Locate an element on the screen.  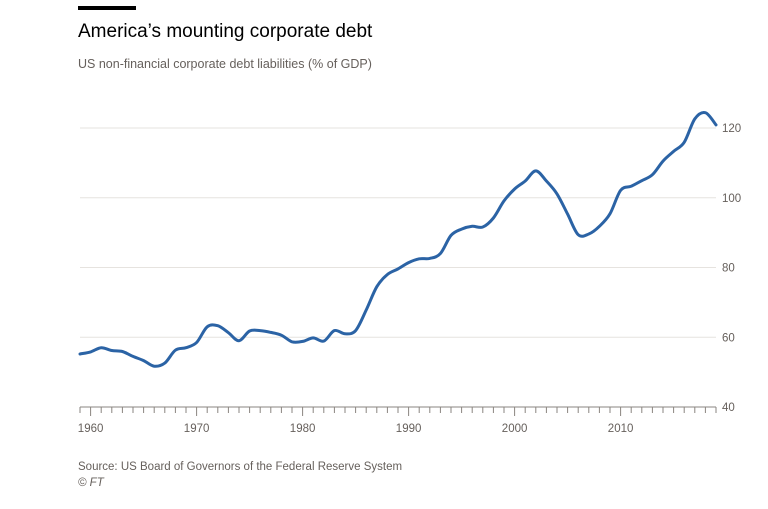
credit-note: © FT is located at coordinates (91, 483).